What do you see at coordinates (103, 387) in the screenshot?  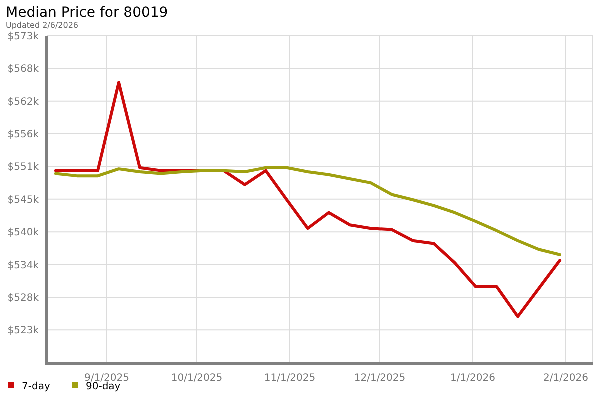 I see `legend-label: 90-day` at bounding box center [103, 387].